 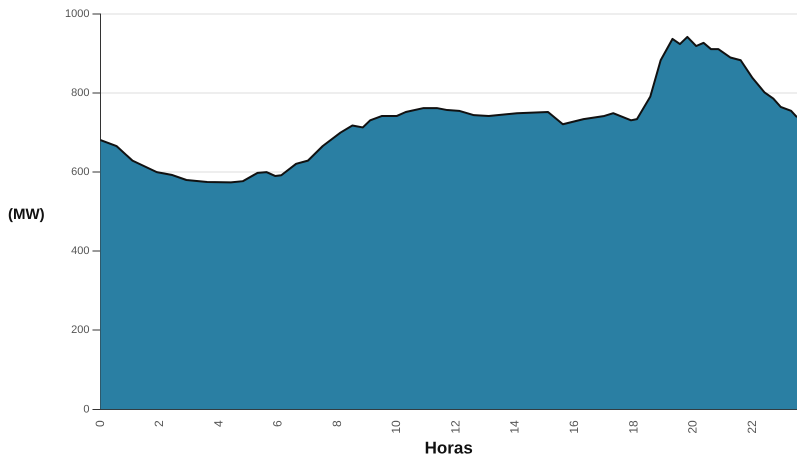 What do you see at coordinates (77, 14) in the screenshot?
I see `y-tick-label: 1000` at bounding box center [77, 14].